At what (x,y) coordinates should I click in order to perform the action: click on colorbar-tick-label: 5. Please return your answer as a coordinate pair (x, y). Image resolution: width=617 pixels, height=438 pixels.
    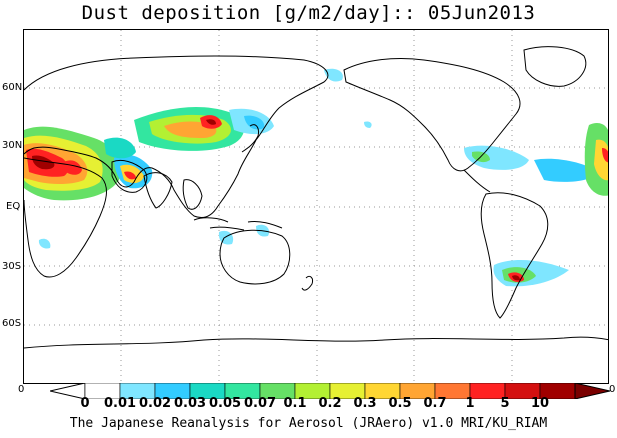
    Looking at the image, I should click on (505, 403).